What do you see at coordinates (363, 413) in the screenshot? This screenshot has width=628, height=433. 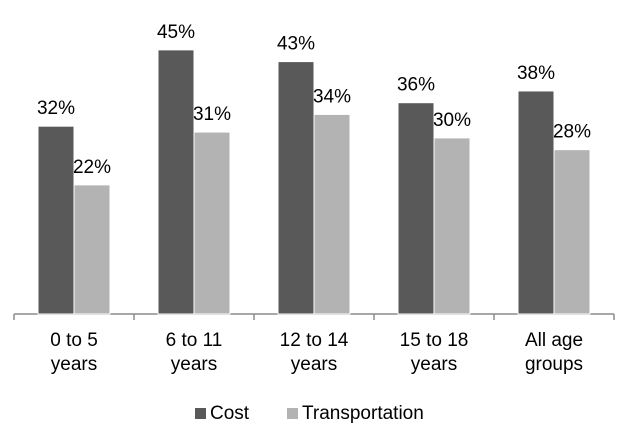 I see `legend-label-transportation: Transportation` at bounding box center [363, 413].